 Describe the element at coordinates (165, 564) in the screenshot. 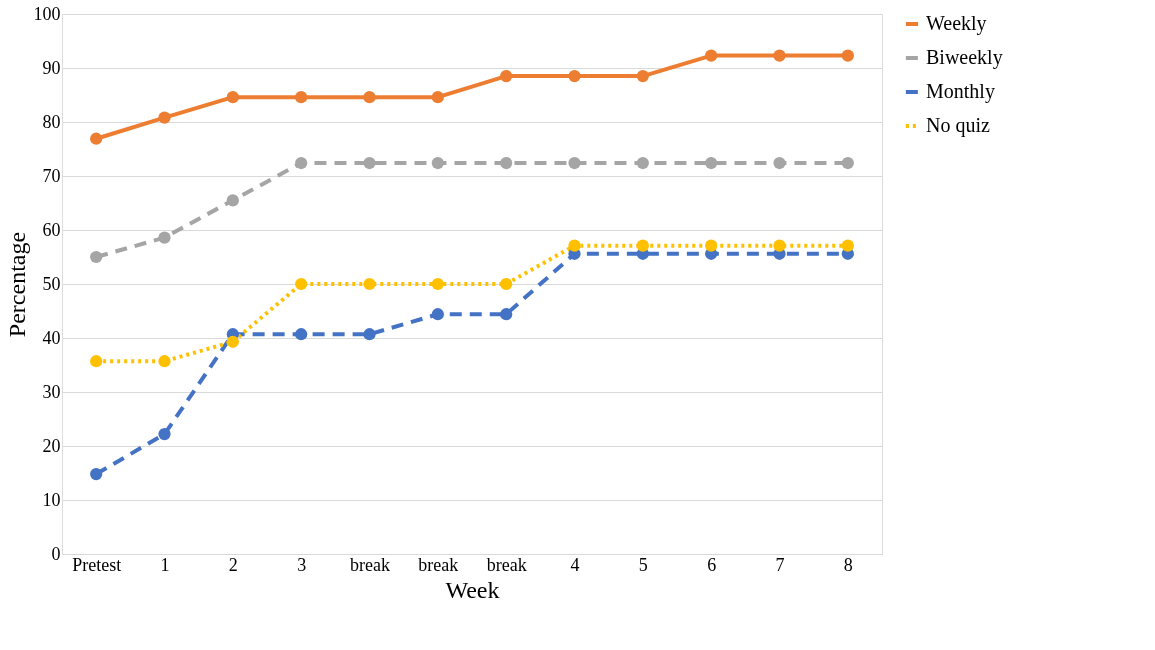

I see `x-tick-label: 1` at that location.